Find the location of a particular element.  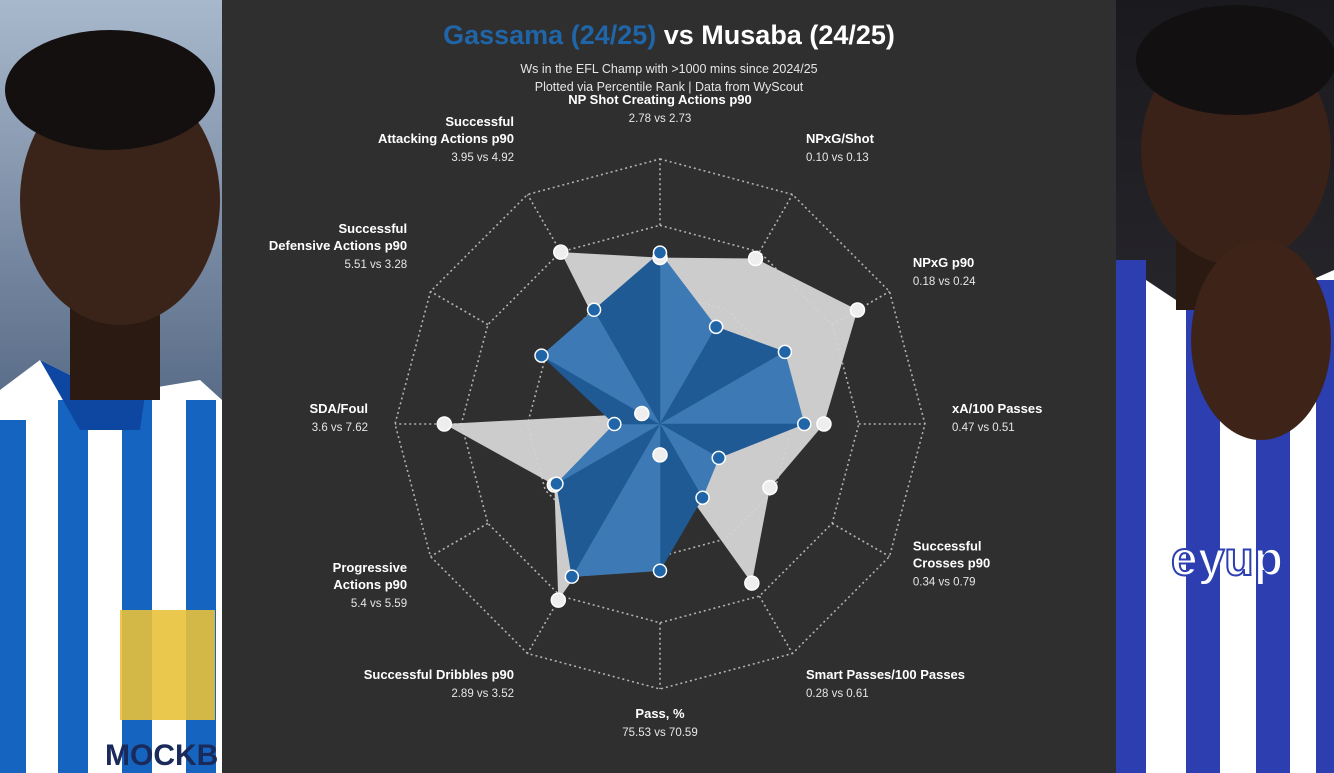

axis-value-text: 75.53 vs 70.59 is located at coordinates (659, 733).